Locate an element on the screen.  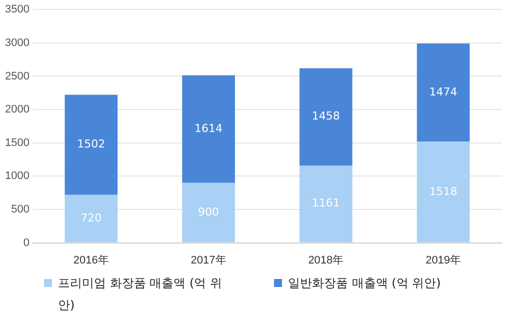
y-tick-label: 2000 is located at coordinates (17, 110).